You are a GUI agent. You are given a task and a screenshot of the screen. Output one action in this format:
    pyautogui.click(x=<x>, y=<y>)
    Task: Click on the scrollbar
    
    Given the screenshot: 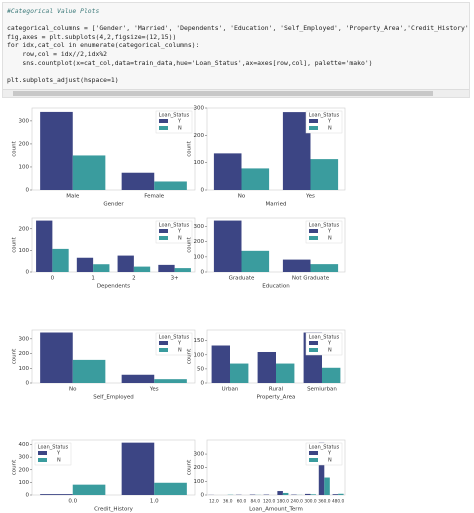 What is the action you would take?
    pyautogui.click(x=236, y=93)
    